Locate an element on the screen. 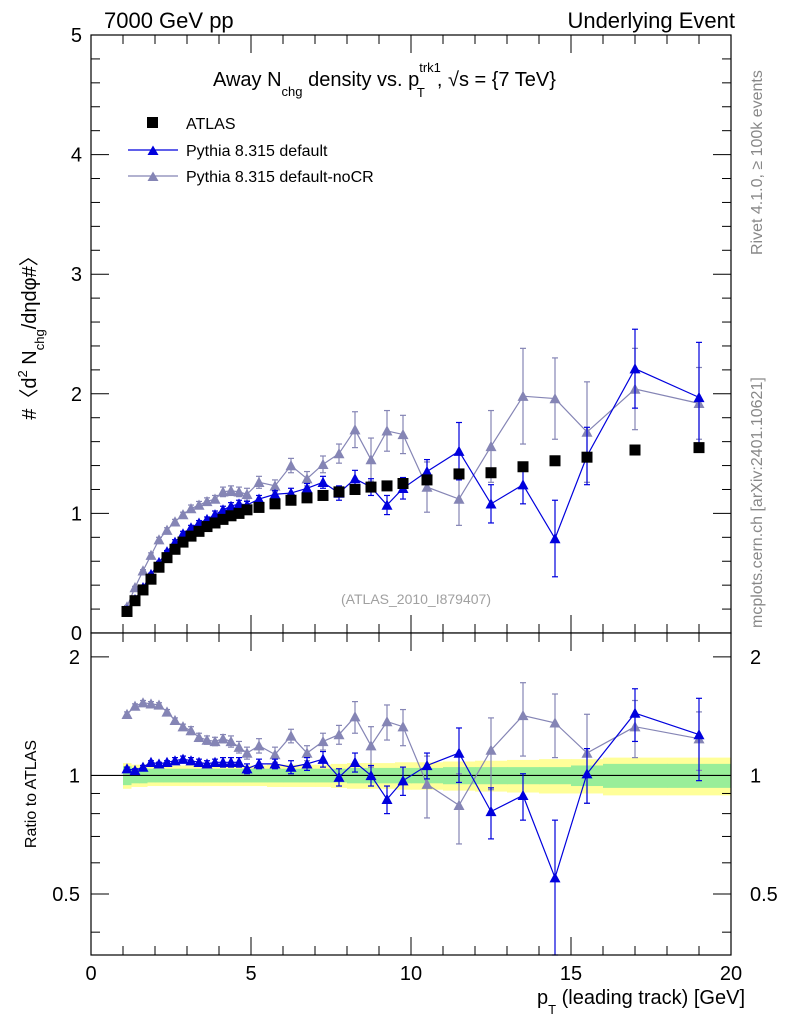  y-tick-label: 0 is located at coordinates (76, 634).